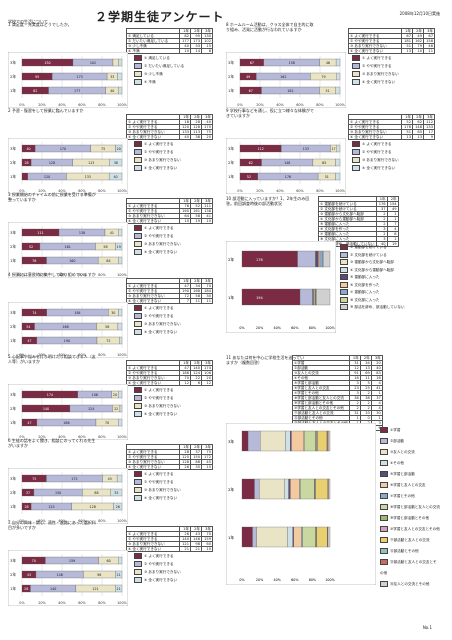 This screenshot has height=640, width=452. I want to click on svg-text: 20%, so click(259, 580).